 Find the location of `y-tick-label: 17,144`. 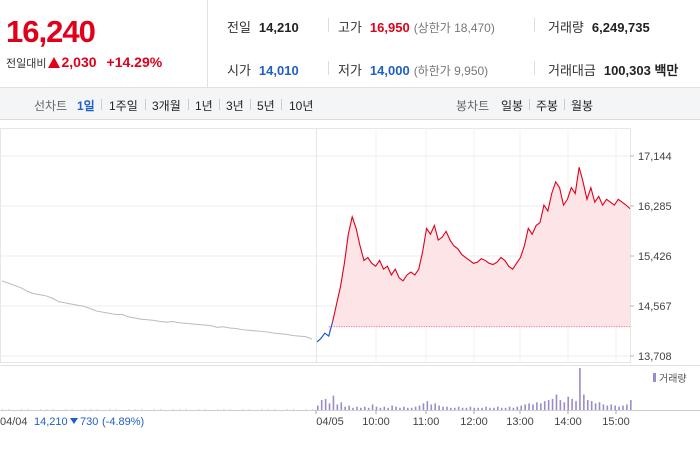

y-tick-label: 17,144 is located at coordinates (655, 157).